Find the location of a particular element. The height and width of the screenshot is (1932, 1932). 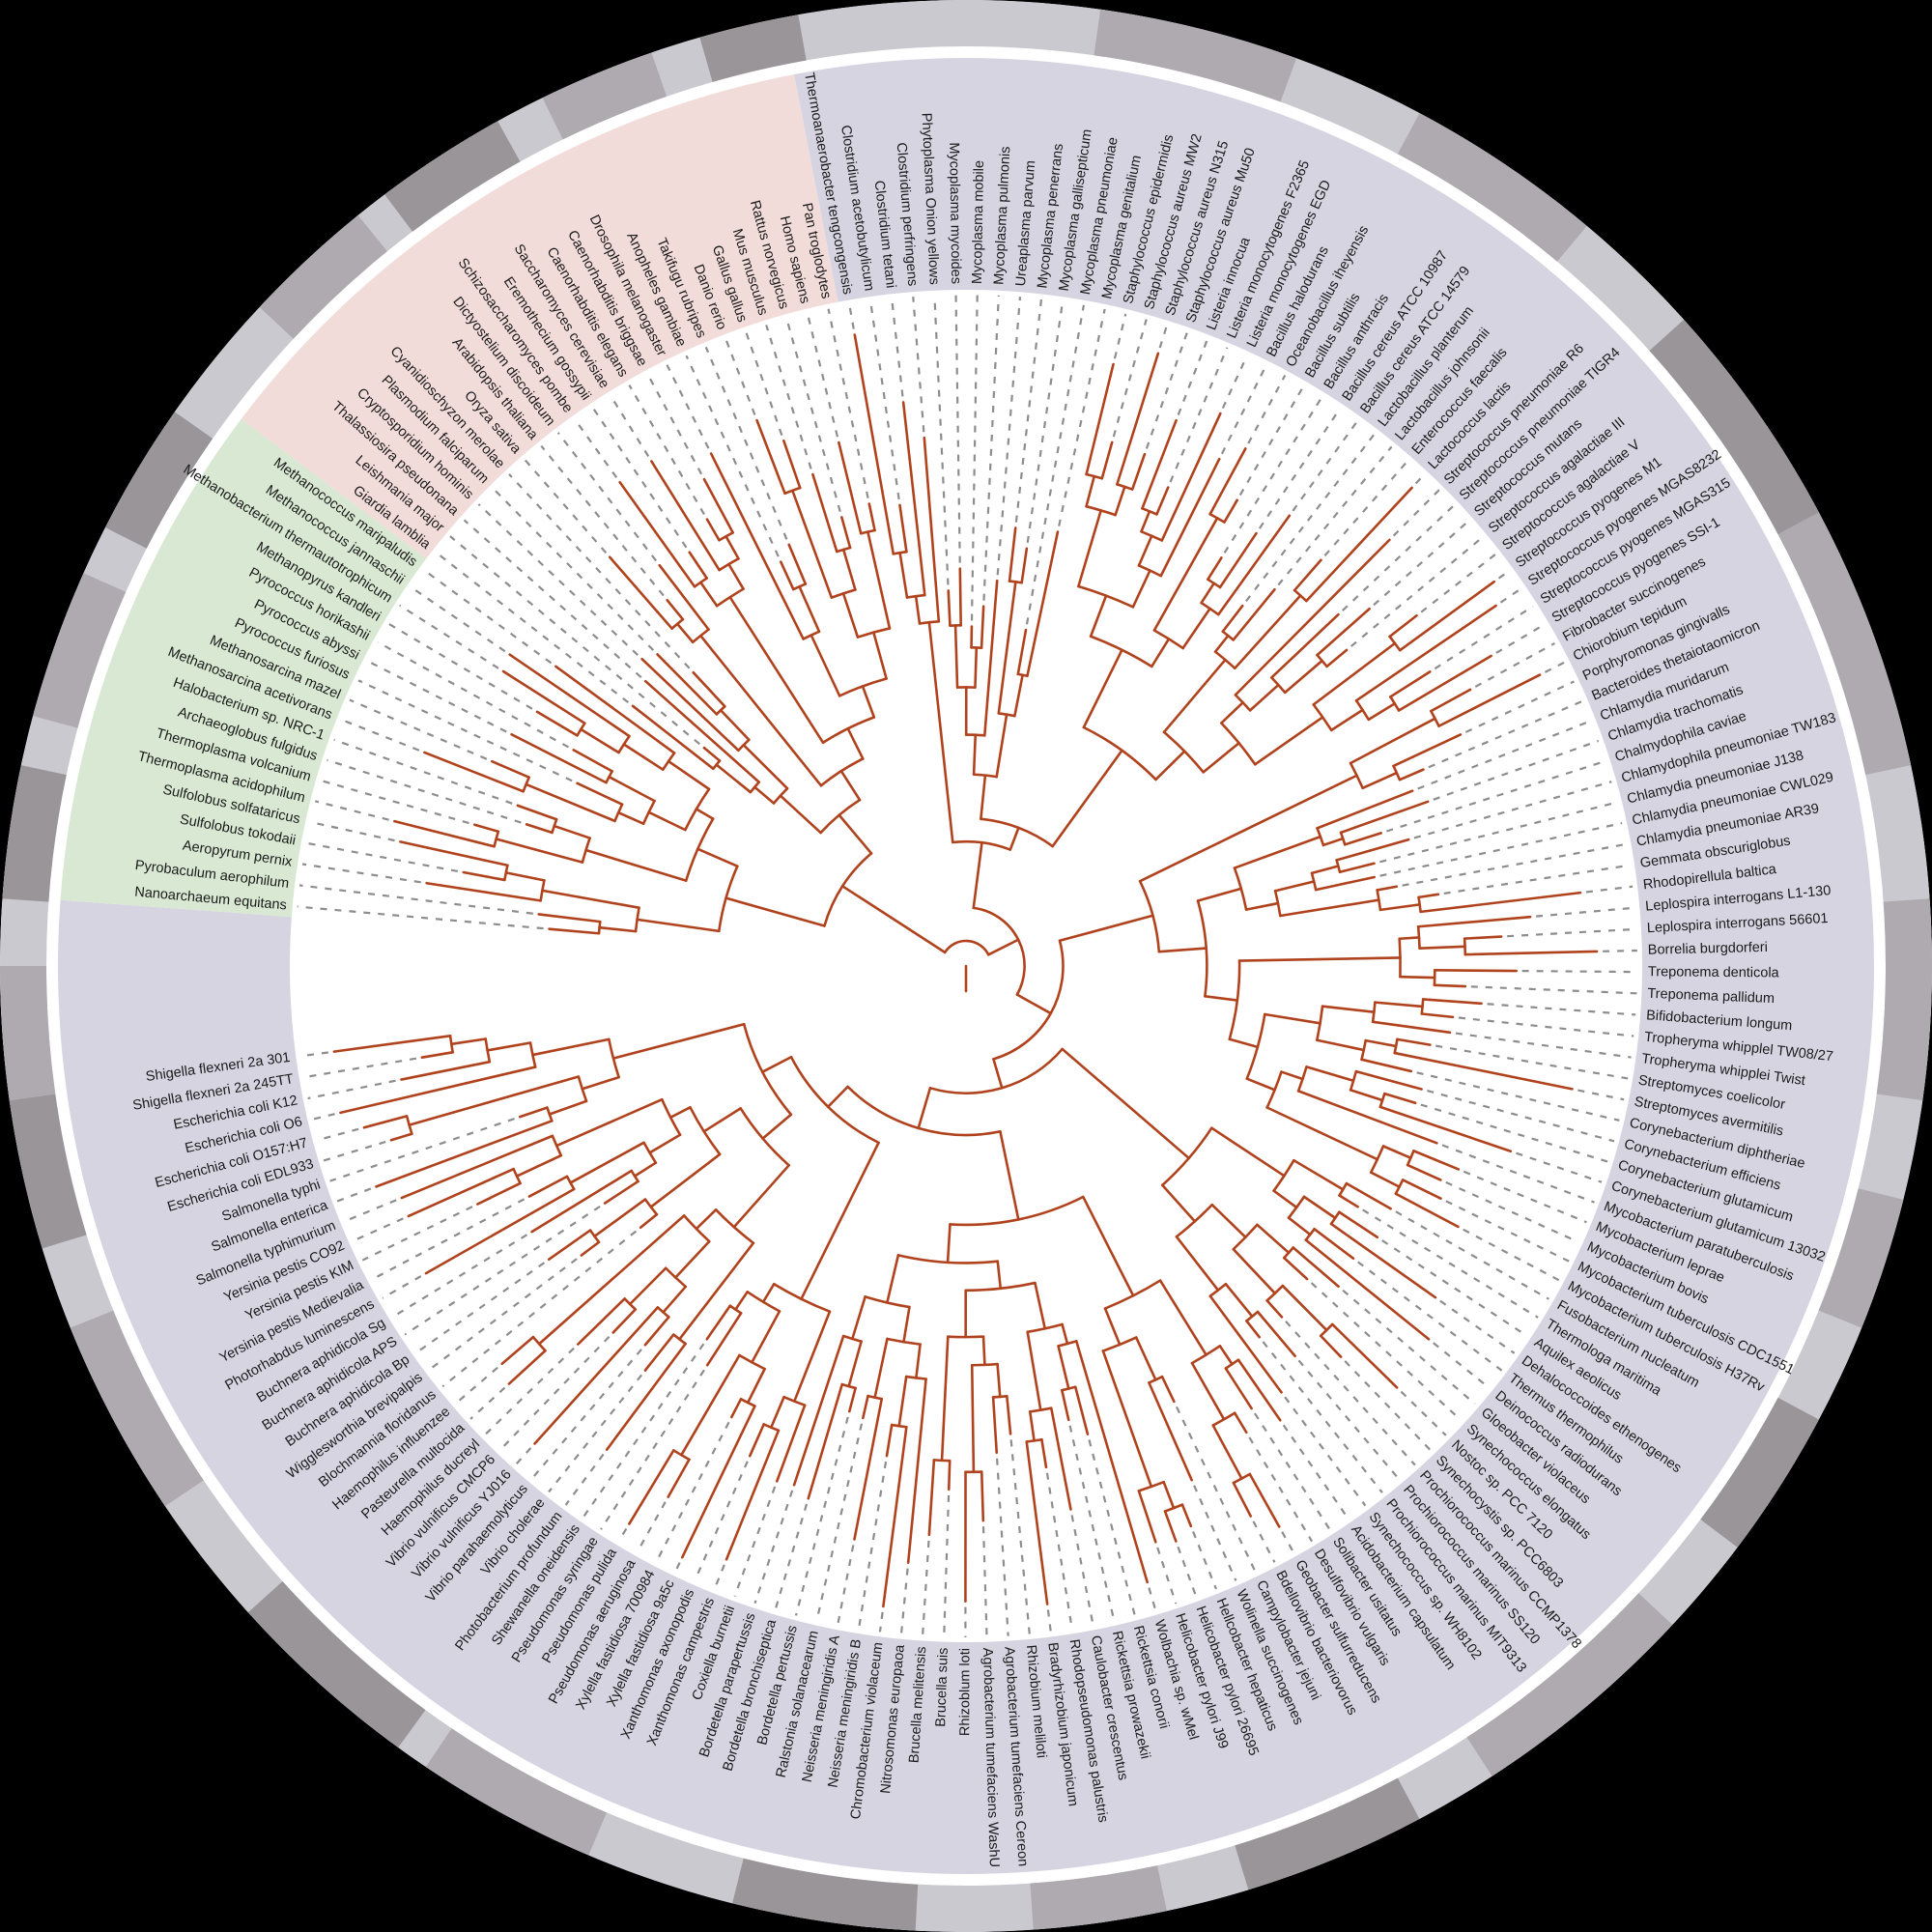

taxon-label: Treponema denticola is located at coordinates (1714, 972).